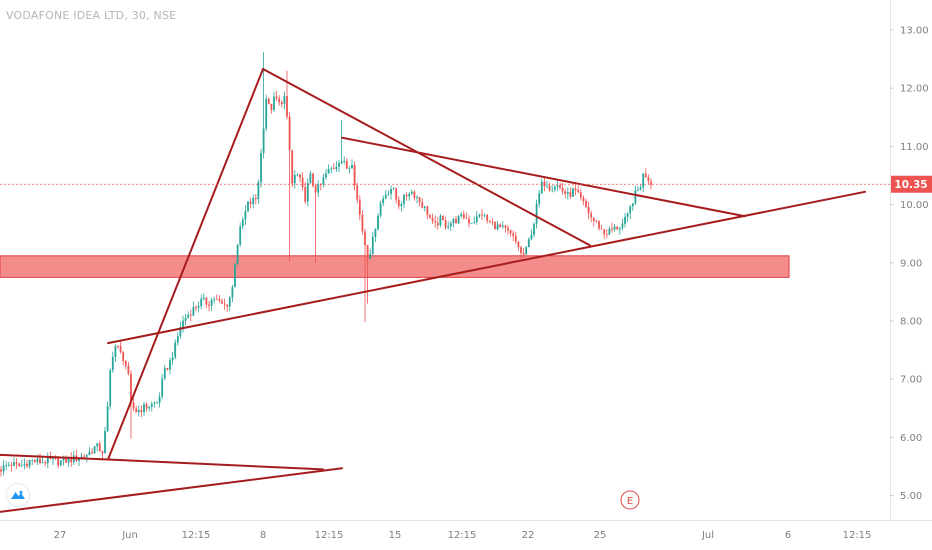 The image size is (932, 550). What do you see at coordinates (129, 535) in the screenshot?
I see `x-tick-label: Jun` at bounding box center [129, 535].